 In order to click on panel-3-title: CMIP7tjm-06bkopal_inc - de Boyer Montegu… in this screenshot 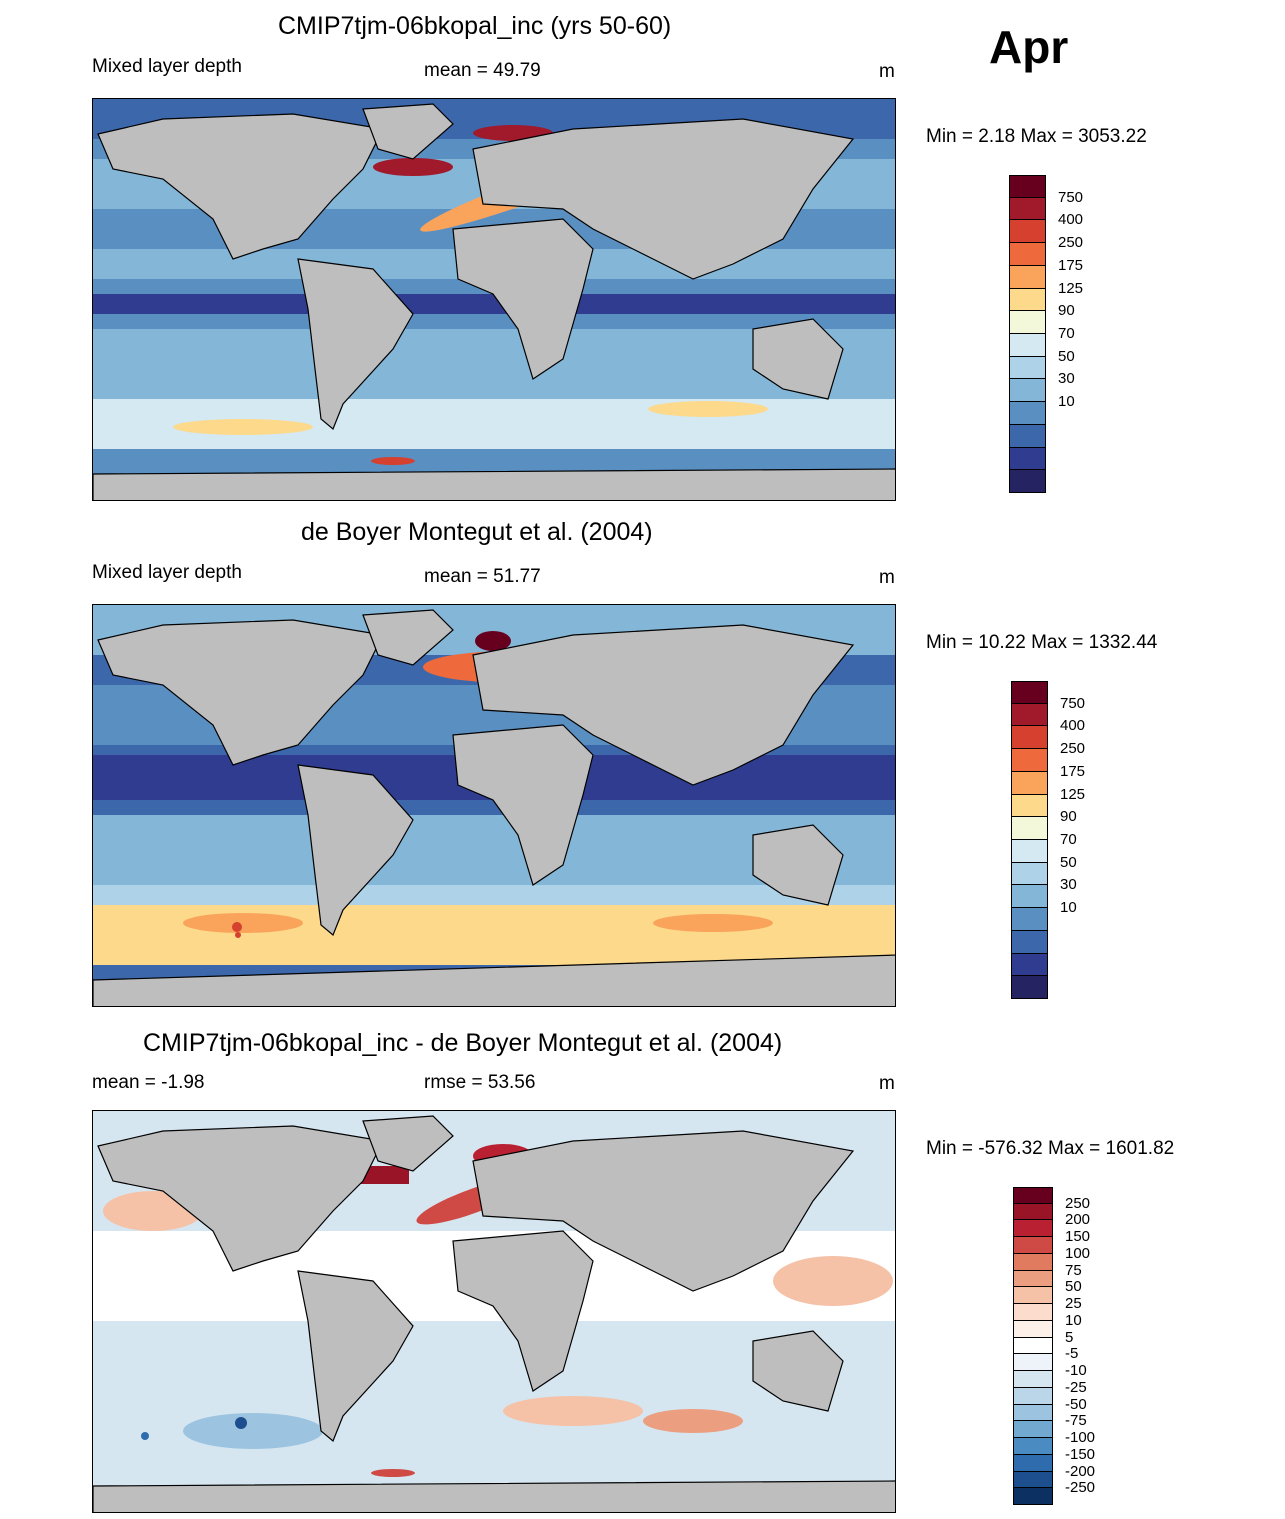, I will do `click(463, 1043)`.